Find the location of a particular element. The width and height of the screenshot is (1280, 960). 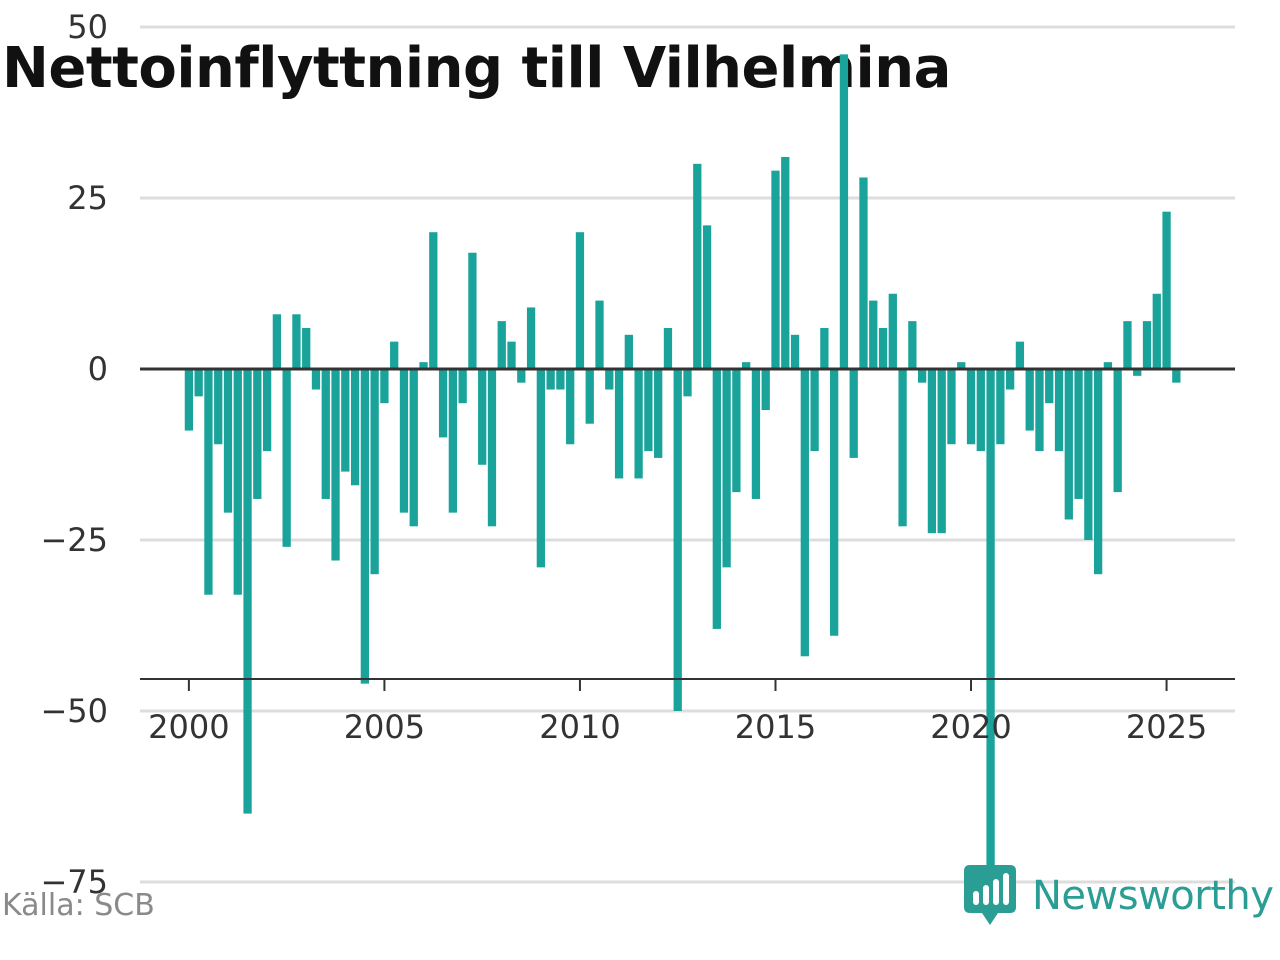

y-tick-label: 50 is located at coordinates (87, 27).